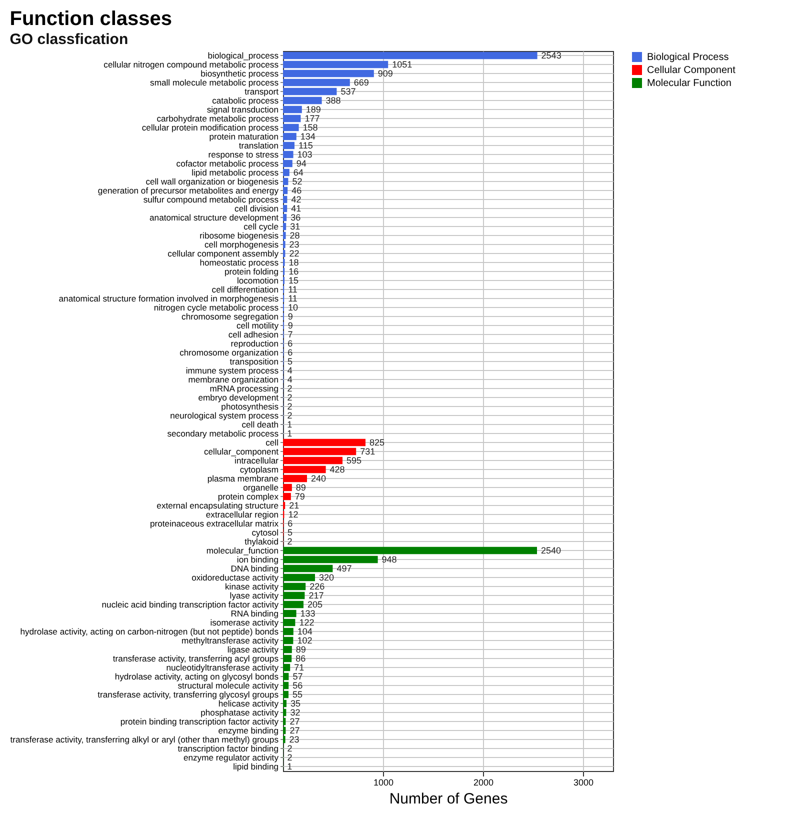 The width and height of the screenshot is (800, 826). What do you see at coordinates (313, 109) in the screenshot?
I see `data-label: 189` at bounding box center [313, 109].